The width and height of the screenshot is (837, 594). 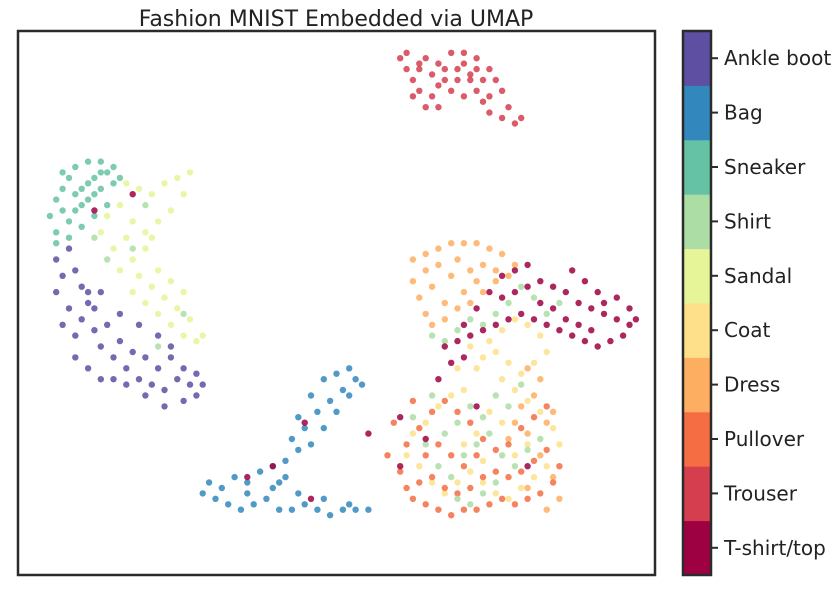 I want to click on series-dress, so click(x=486, y=376).